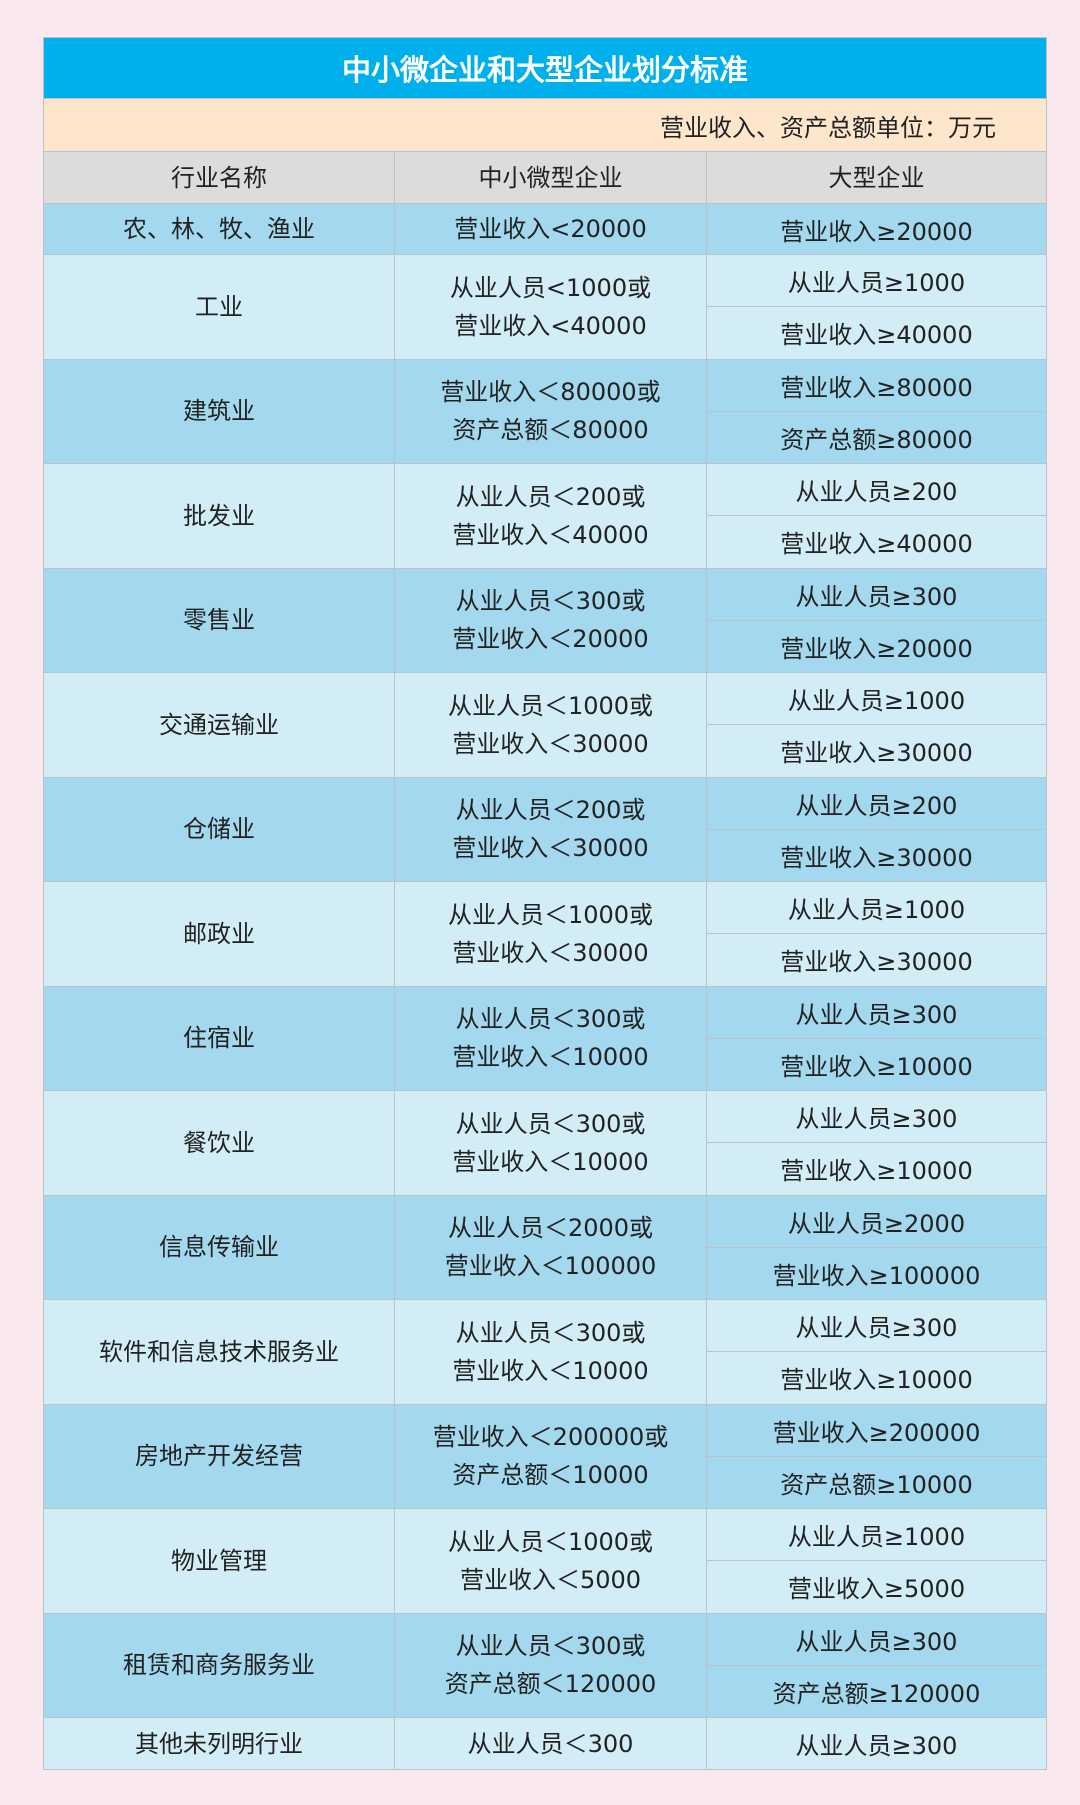 This screenshot has height=1805, width=1080. What do you see at coordinates (876, 1481) in the screenshot?
I see `large-criteria-line: 资产总额≥10000` at bounding box center [876, 1481].